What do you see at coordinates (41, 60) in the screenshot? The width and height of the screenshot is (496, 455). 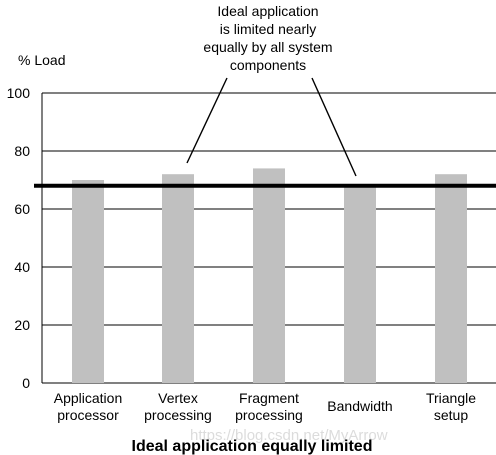 I see `y-axis-label: % Load` at bounding box center [41, 60].